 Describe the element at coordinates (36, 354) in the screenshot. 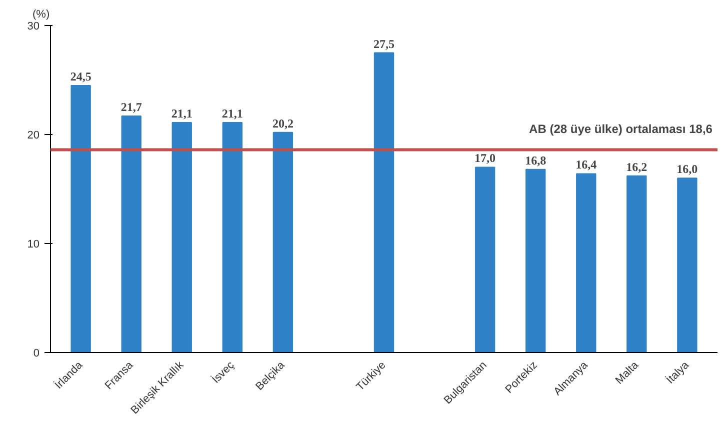

I see `y-tick-label: 0` at that location.